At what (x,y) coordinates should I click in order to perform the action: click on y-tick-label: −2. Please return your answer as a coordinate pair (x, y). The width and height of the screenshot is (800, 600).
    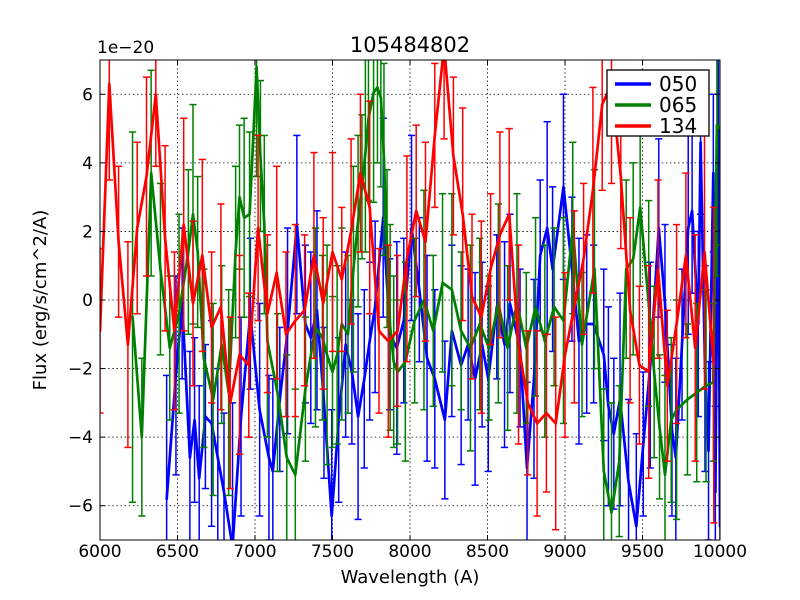
    Looking at the image, I should click on (80, 370).